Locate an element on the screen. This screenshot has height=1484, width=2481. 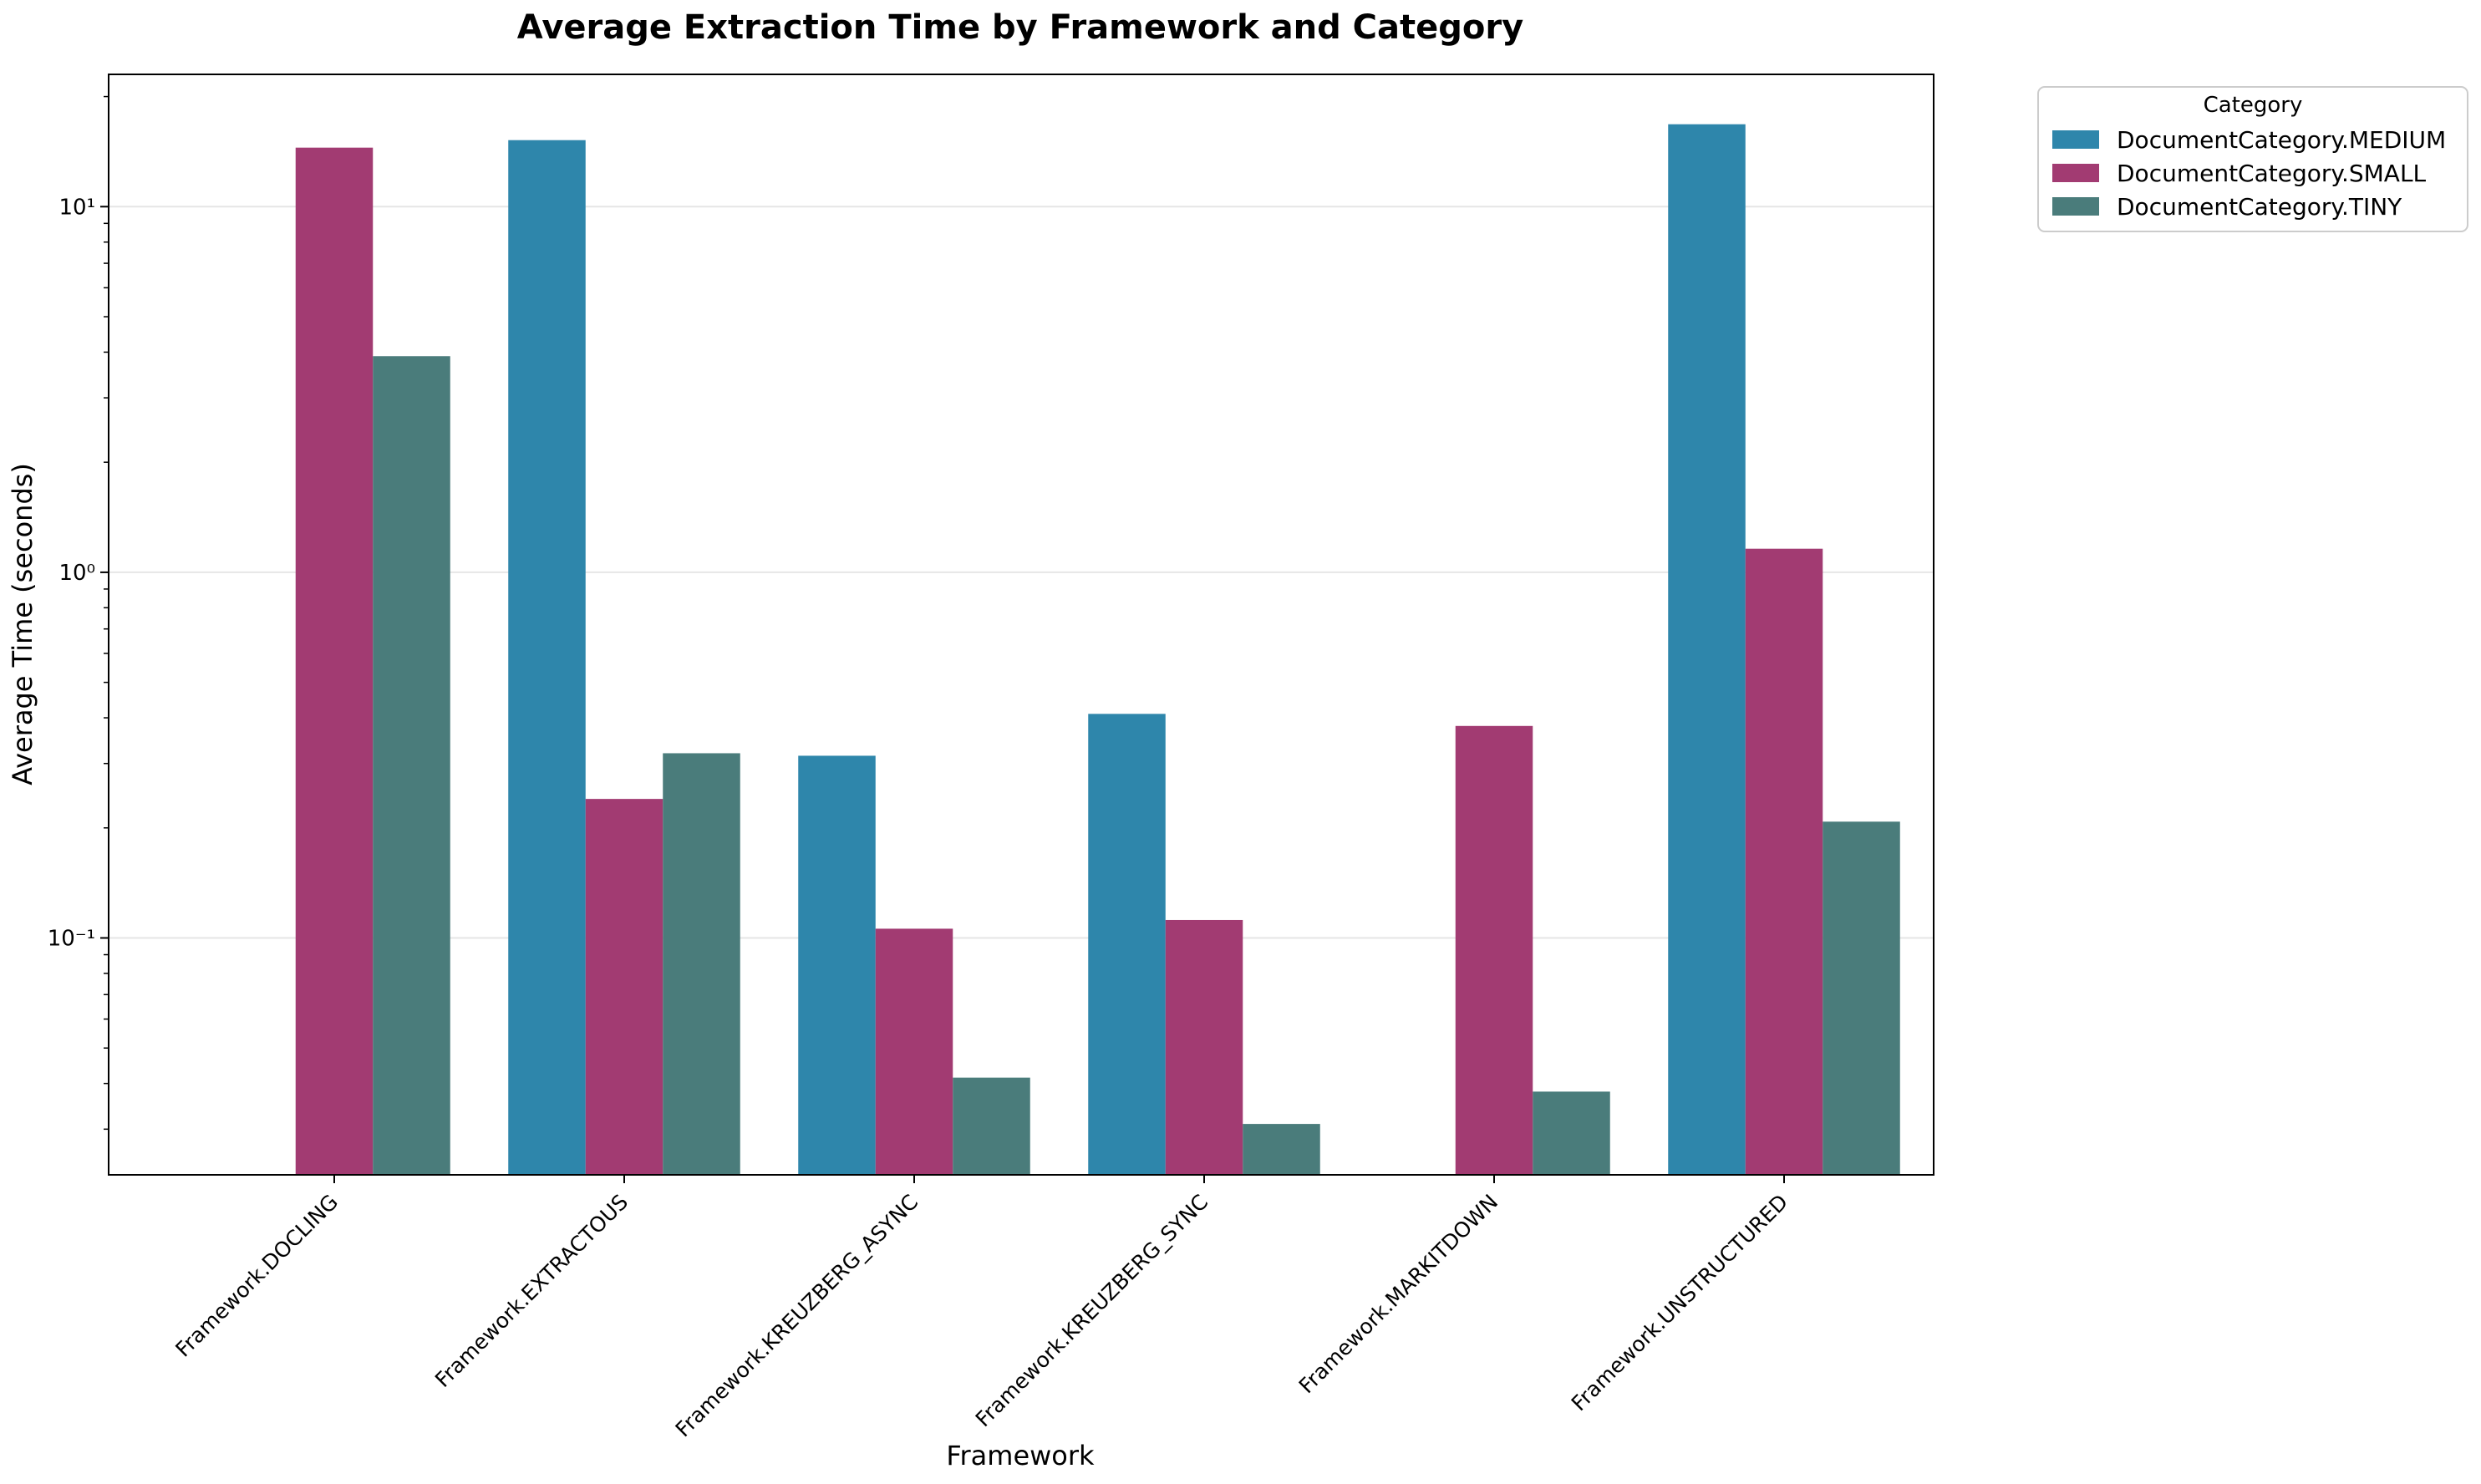
legend-box is located at coordinates (2252, 159).